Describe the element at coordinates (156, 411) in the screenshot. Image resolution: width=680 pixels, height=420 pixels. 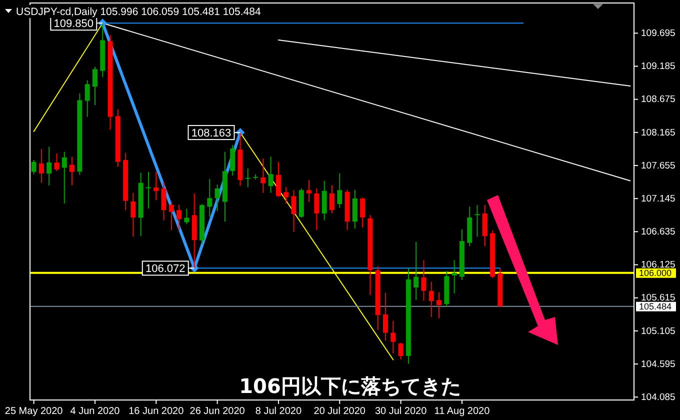
I see `x-tick-label: 16 Jun 2020` at that location.